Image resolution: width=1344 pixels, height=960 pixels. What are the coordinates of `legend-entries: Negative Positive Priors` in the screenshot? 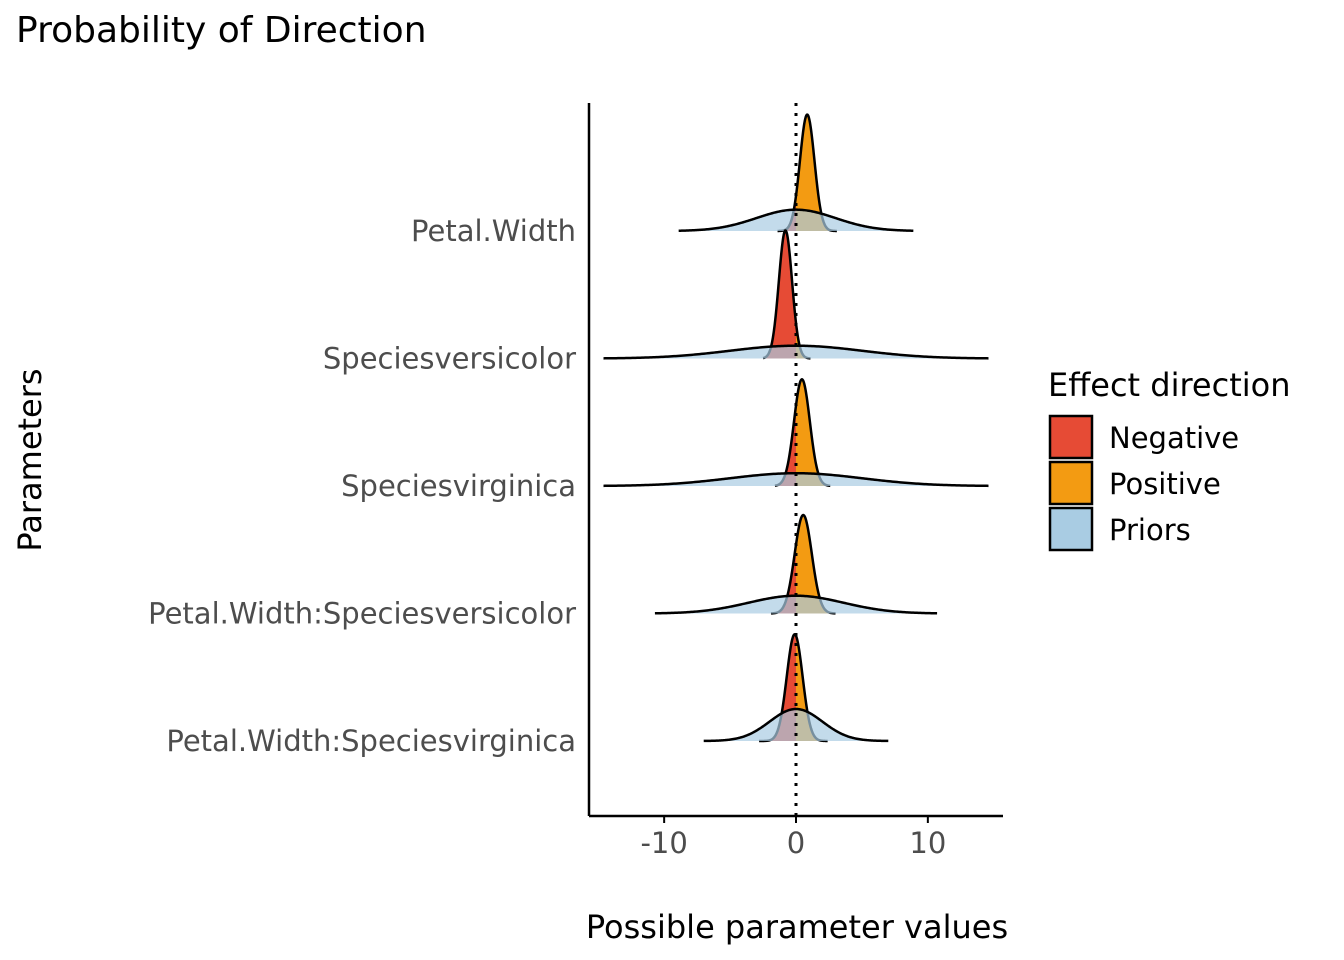 It's located at (1143, 483).